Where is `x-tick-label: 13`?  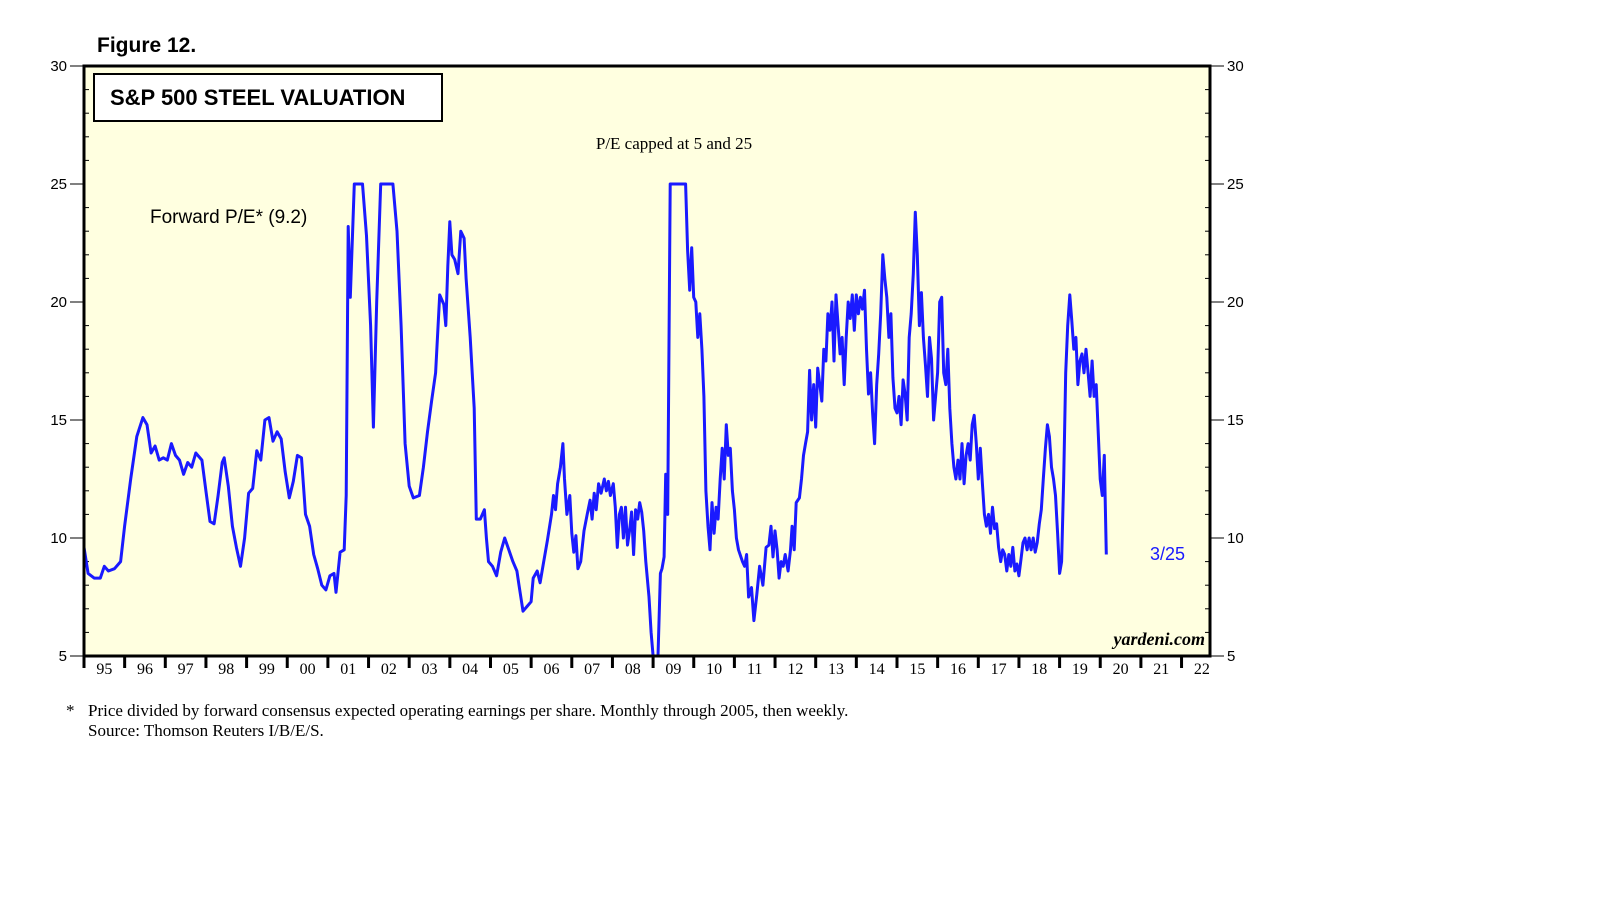
x-tick-label: 13 is located at coordinates (836, 669).